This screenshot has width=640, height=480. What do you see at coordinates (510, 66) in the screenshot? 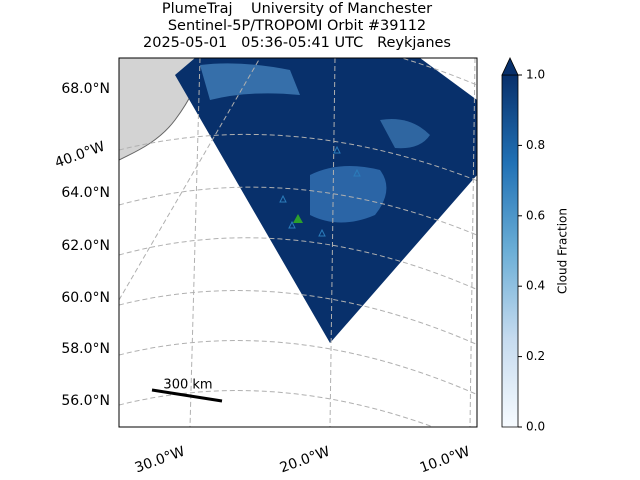
I see `colorbar-extend` at bounding box center [510, 66].